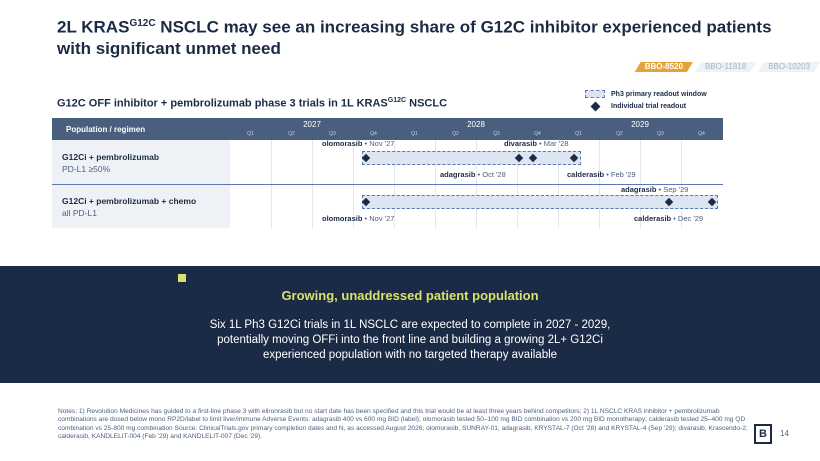 This screenshot has width=820, height=461. I want to click on trial-label-adagrasib-row2: adagrasib • Sep '29, so click(654, 189).